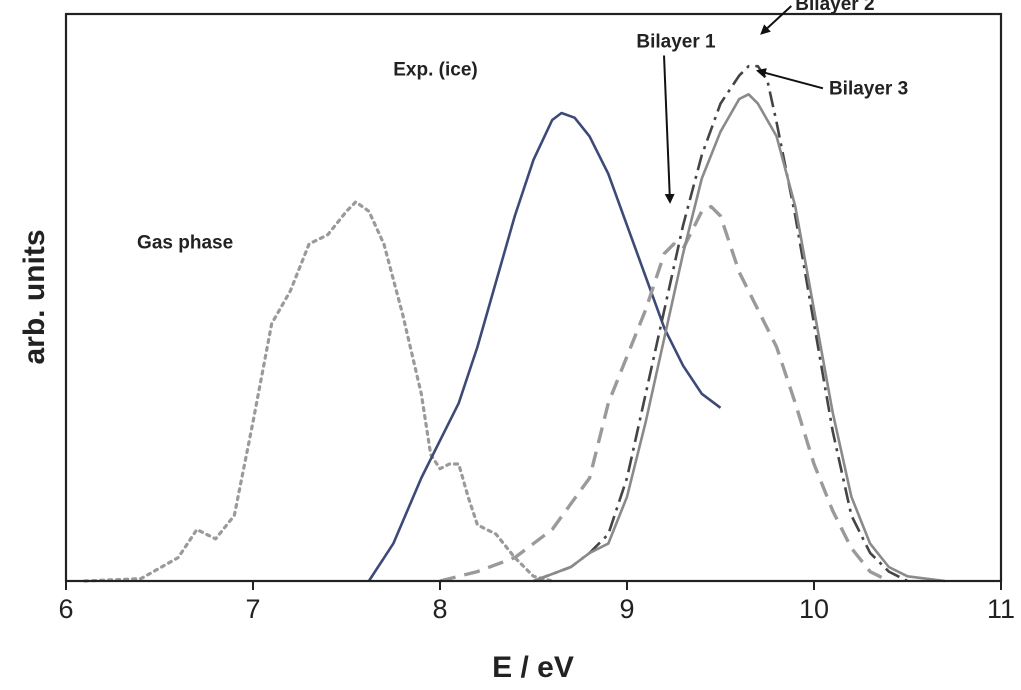 This screenshot has height=690, width=1021. What do you see at coordinates (626, 609) in the screenshot?
I see `x-tick-label: 9` at bounding box center [626, 609].